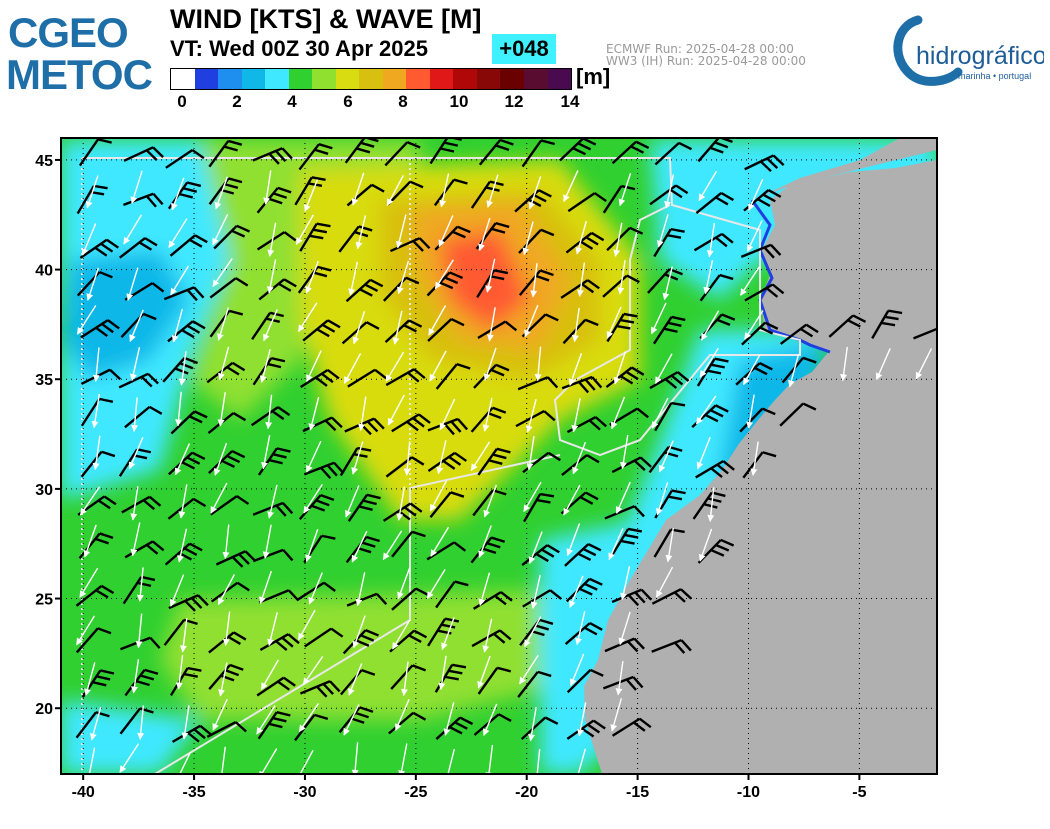 The image size is (1050, 829). What do you see at coordinates (637, 792) in the screenshot?
I see `lon-tick-label: -15` at bounding box center [637, 792].